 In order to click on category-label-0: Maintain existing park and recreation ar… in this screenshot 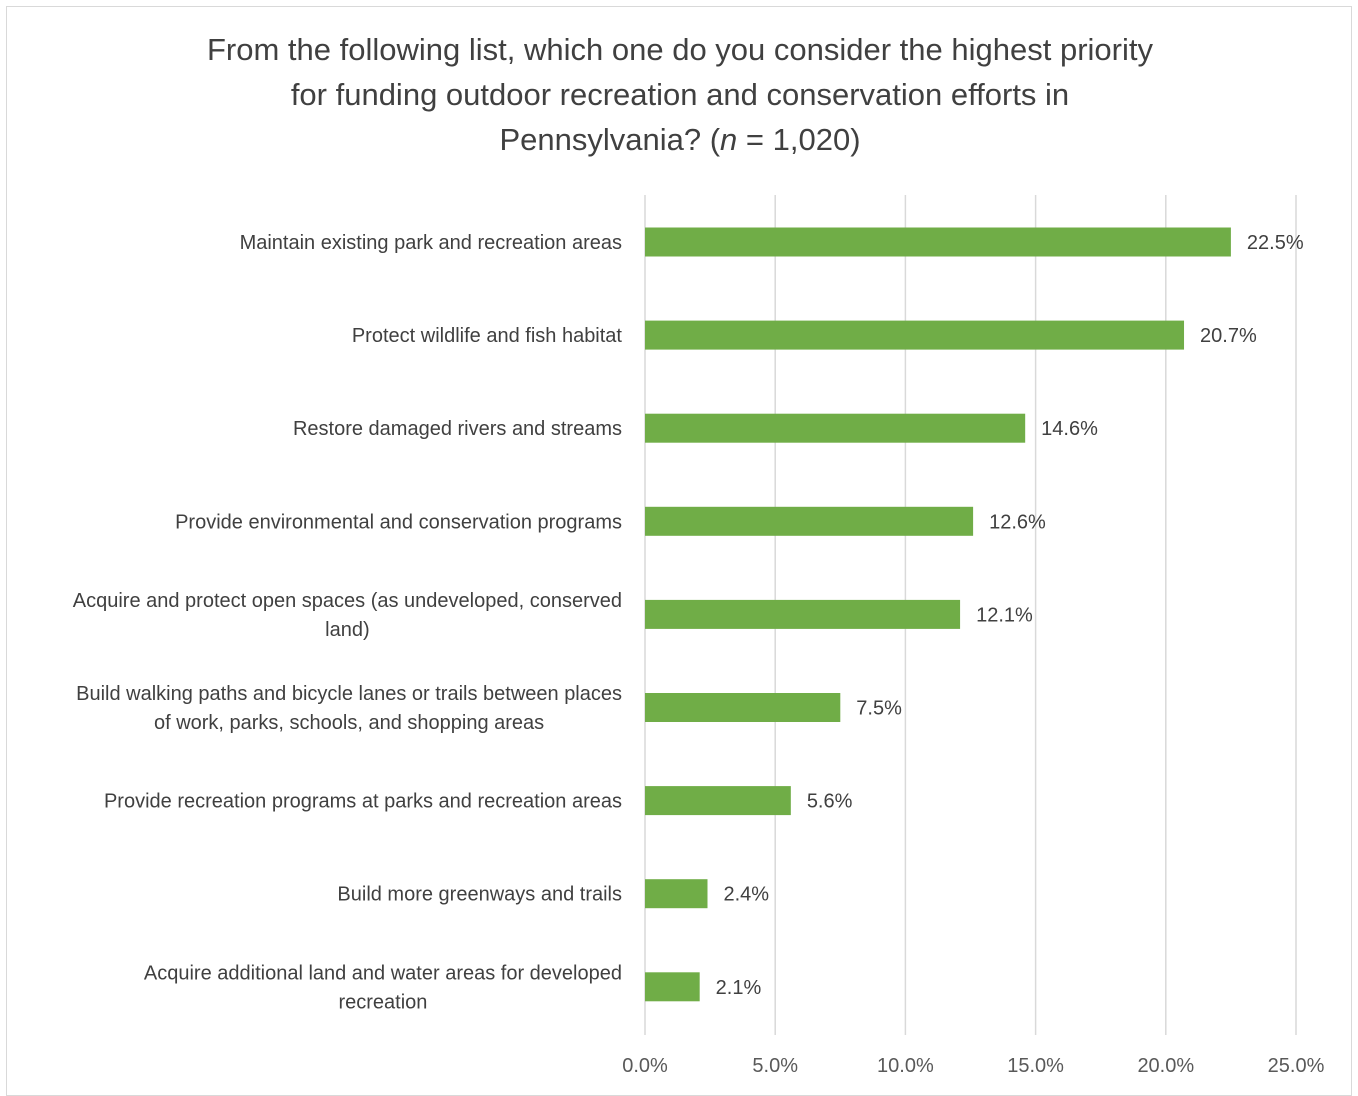, I will do `click(431, 243)`.